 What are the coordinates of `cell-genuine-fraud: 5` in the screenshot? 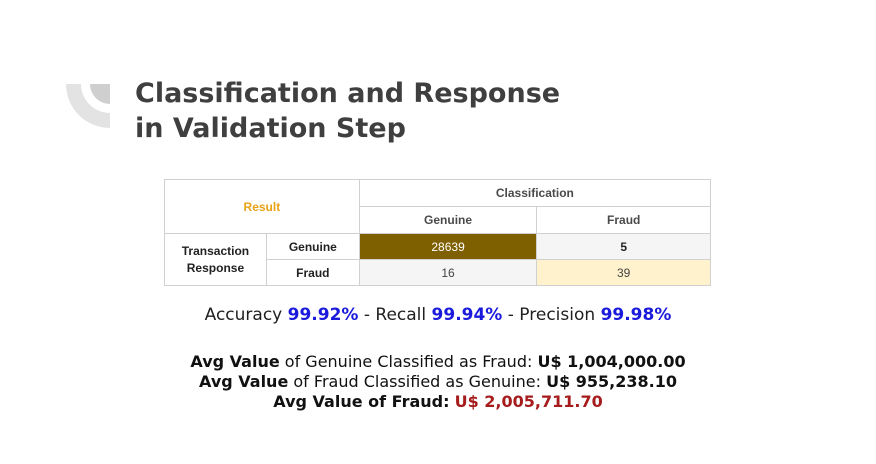 It's located at (623, 246).